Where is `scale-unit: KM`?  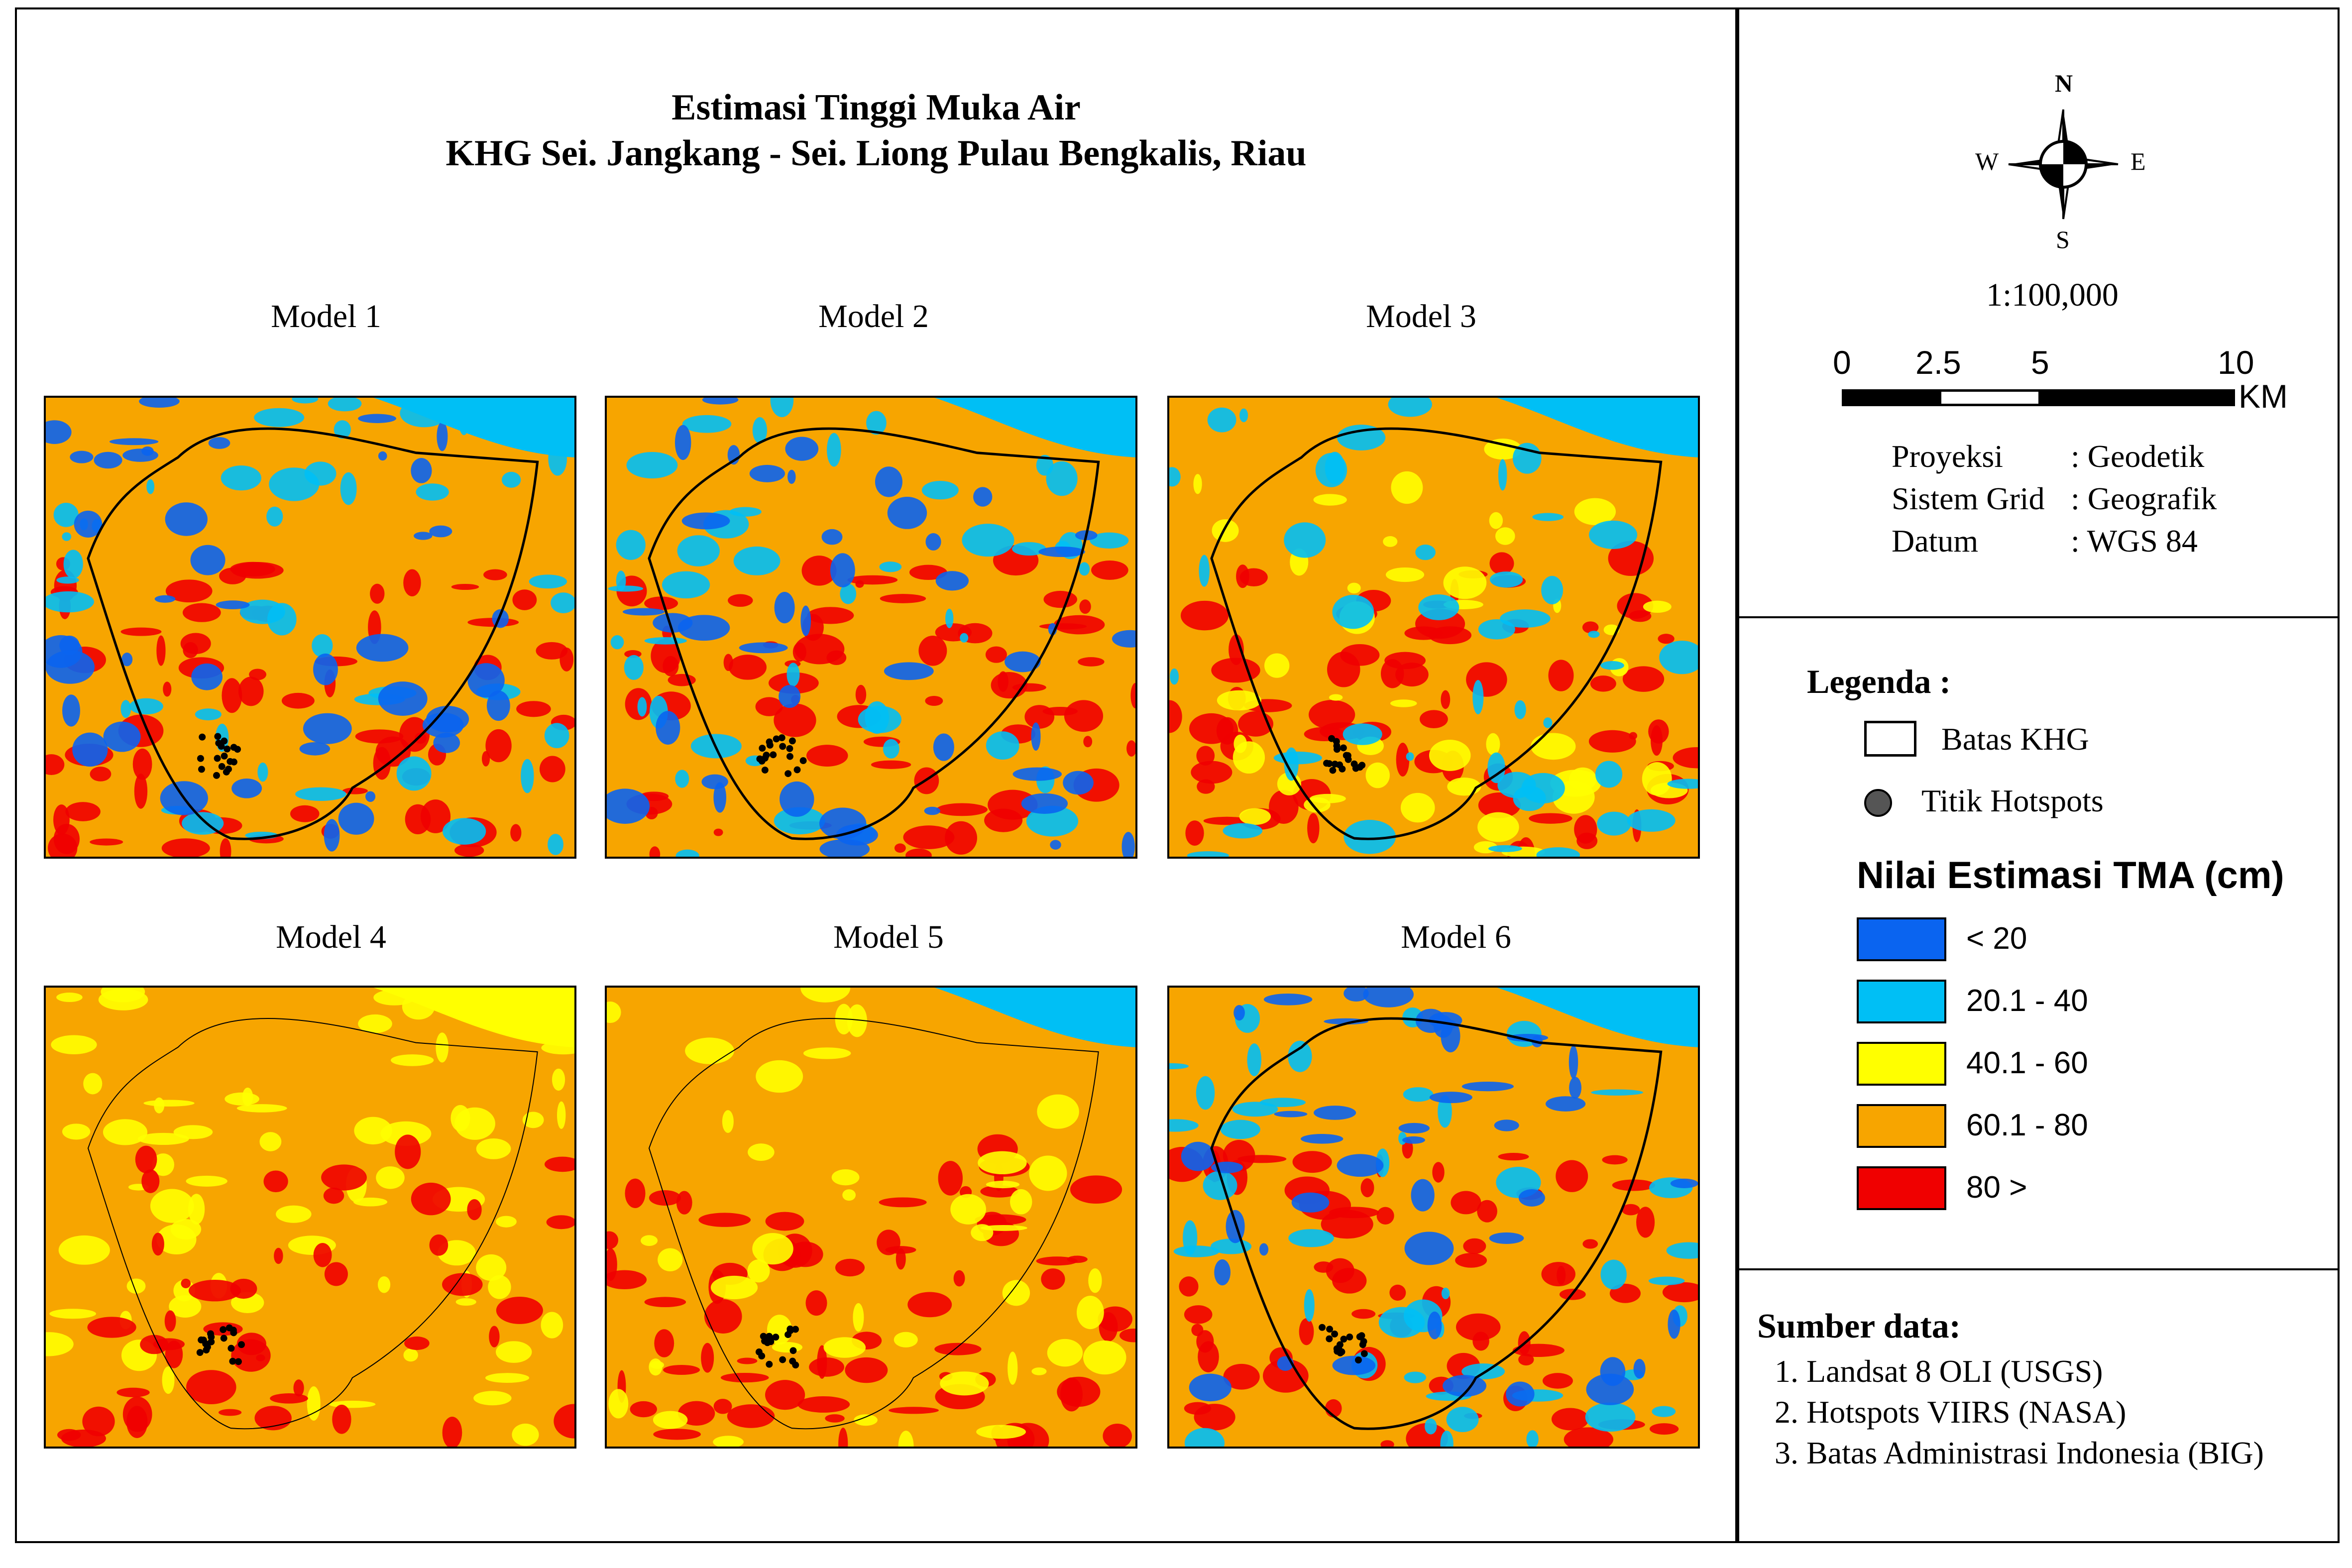
scale-unit: KM is located at coordinates (2263, 397).